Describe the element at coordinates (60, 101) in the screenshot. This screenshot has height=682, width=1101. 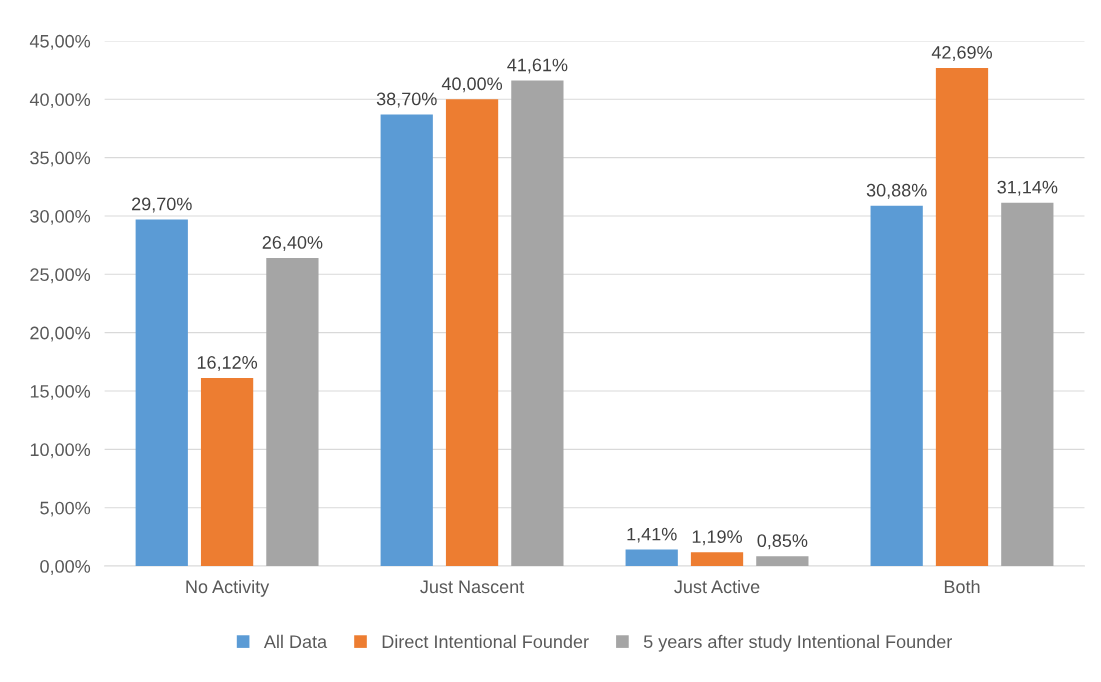
I see `y-tick-label: 40,00%` at that location.